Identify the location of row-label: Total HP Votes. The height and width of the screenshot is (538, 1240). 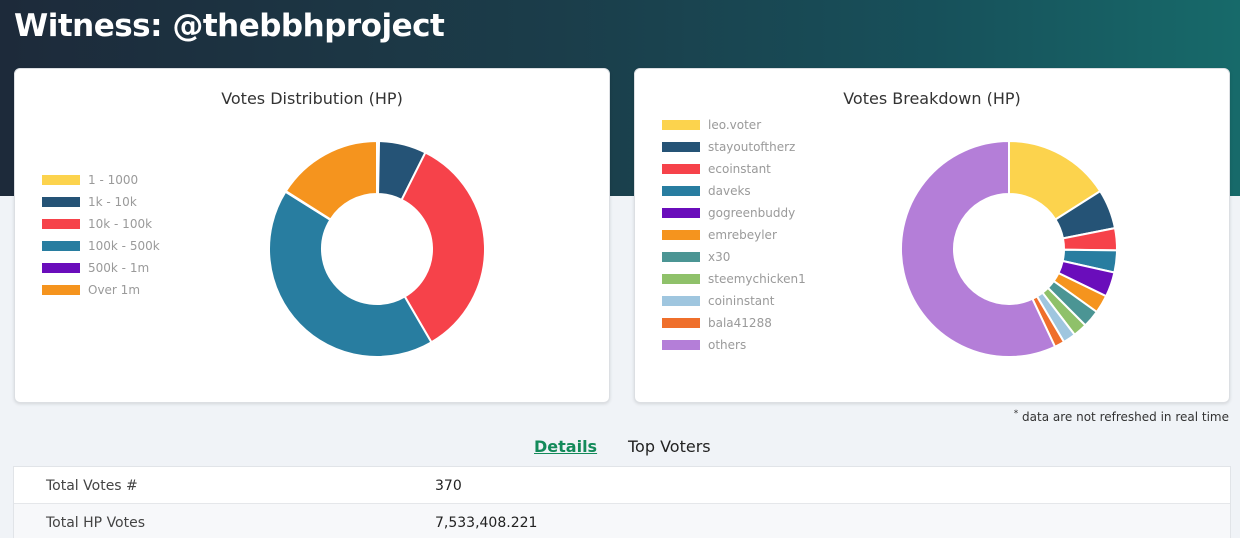
(96, 523).